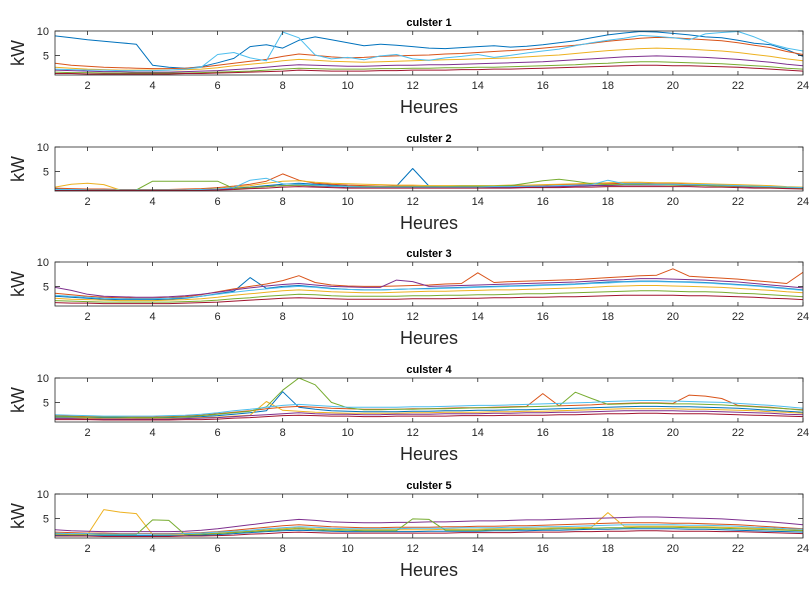  Describe the element at coordinates (428, 139) in the screenshot. I see `panel-title: culster 2` at that location.